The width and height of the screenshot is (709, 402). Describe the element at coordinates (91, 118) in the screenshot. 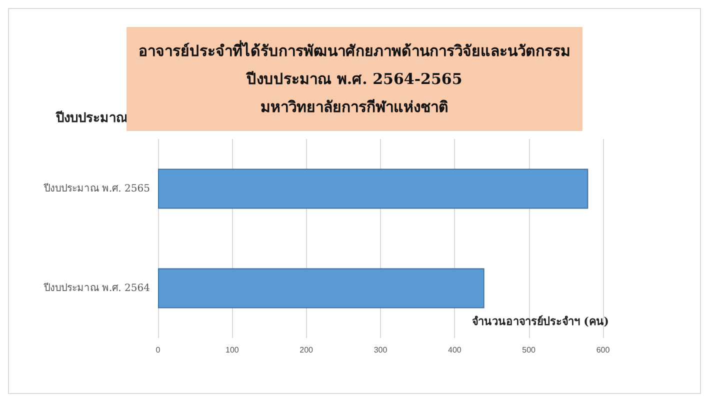

I see `y-axis-title: ปีงบประมาณ` at that location.